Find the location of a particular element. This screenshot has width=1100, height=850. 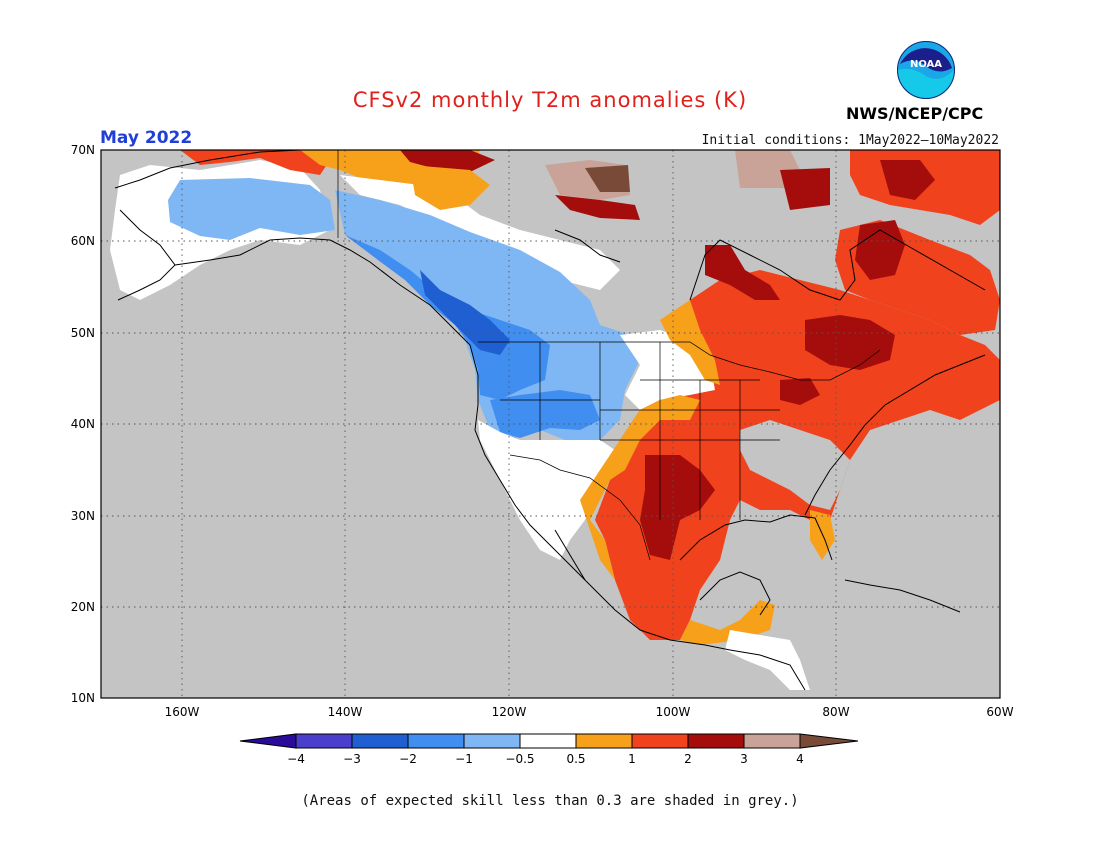

noaa-logo-icon: NOAA is located at coordinates (926, 70).